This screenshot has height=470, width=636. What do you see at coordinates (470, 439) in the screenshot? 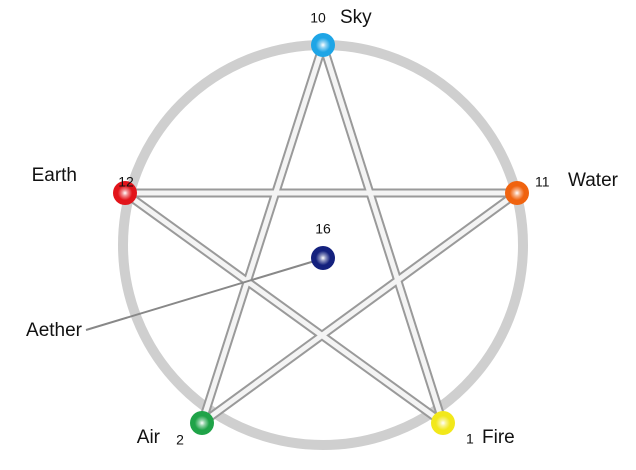
I see `node-number: 1` at bounding box center [470, 439].